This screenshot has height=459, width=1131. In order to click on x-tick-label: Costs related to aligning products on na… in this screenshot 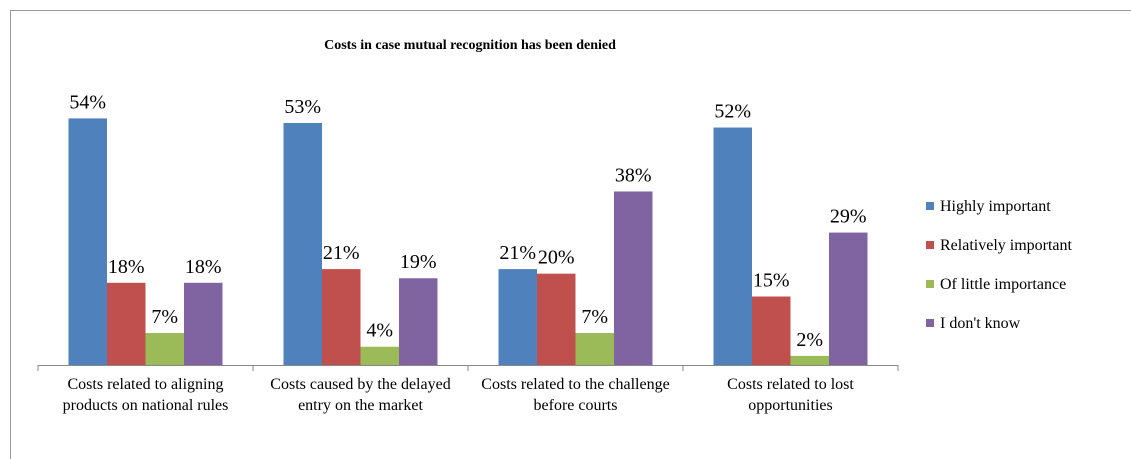, I will do `click(145, 395)`.